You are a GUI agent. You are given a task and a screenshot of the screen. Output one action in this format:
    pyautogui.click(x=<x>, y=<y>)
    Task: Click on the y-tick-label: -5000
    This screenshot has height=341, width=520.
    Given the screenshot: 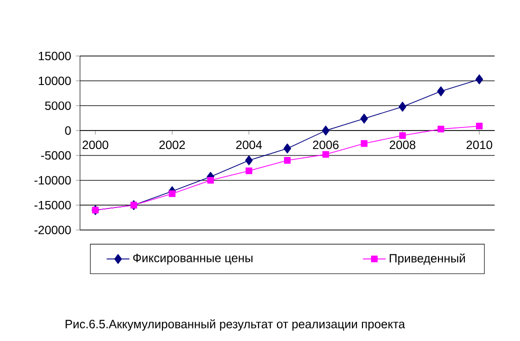 What is the action you would take?
    pyautogui.click(x=56, y=155)
    